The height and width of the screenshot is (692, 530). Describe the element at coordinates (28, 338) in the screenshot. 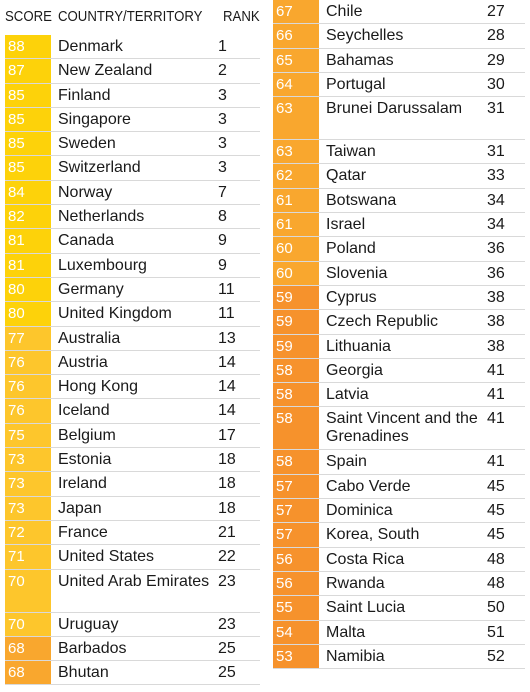

I see `score-cell: 77` at that location.